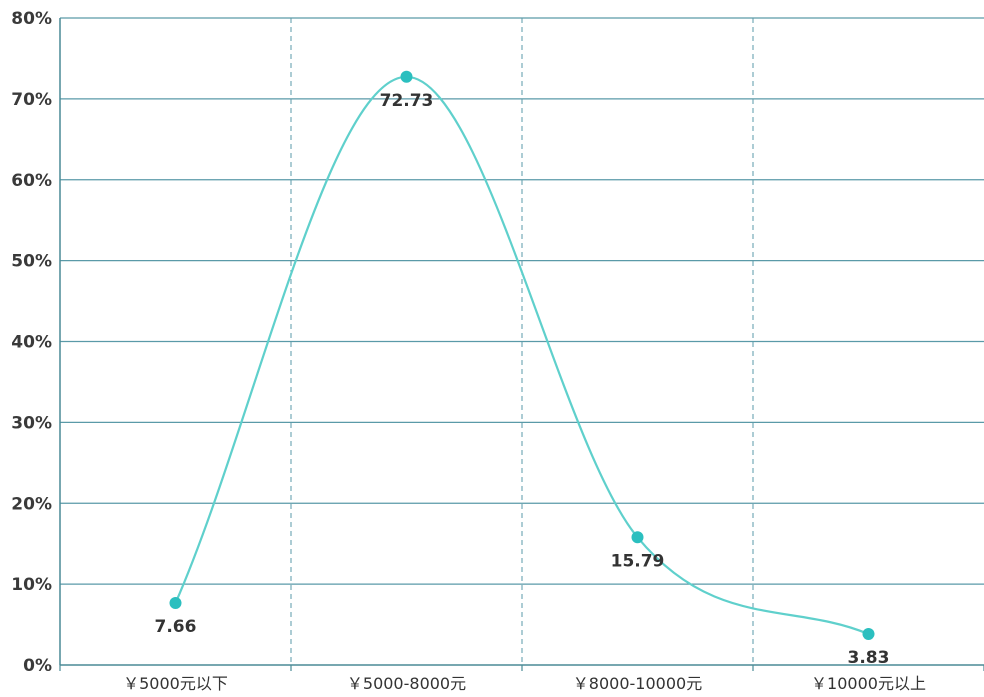  What do you see at coordinates (37, 666) in the screenshot?
I see `y-tick-label: 0%` at bounding box center [37, 666].